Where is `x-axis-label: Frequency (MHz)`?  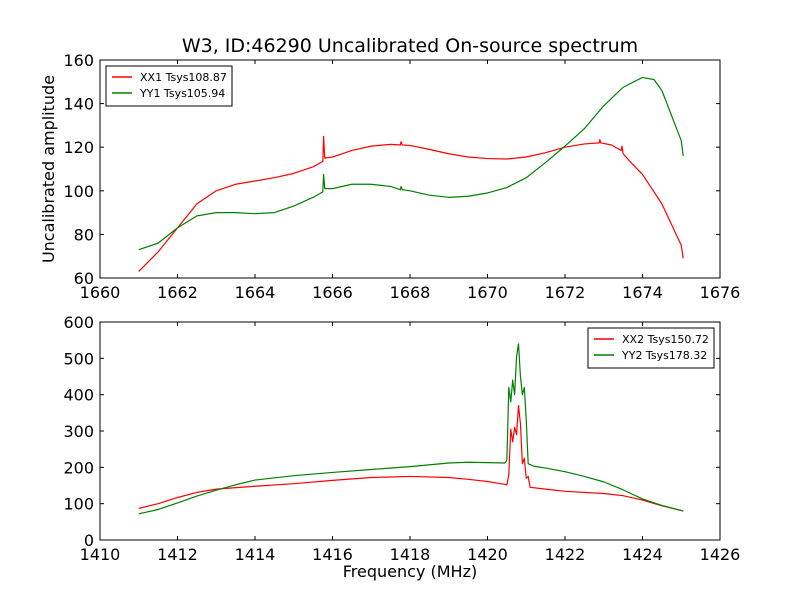
x-axis-label: Frequency (MHz) is located at coordinates (410, 571).